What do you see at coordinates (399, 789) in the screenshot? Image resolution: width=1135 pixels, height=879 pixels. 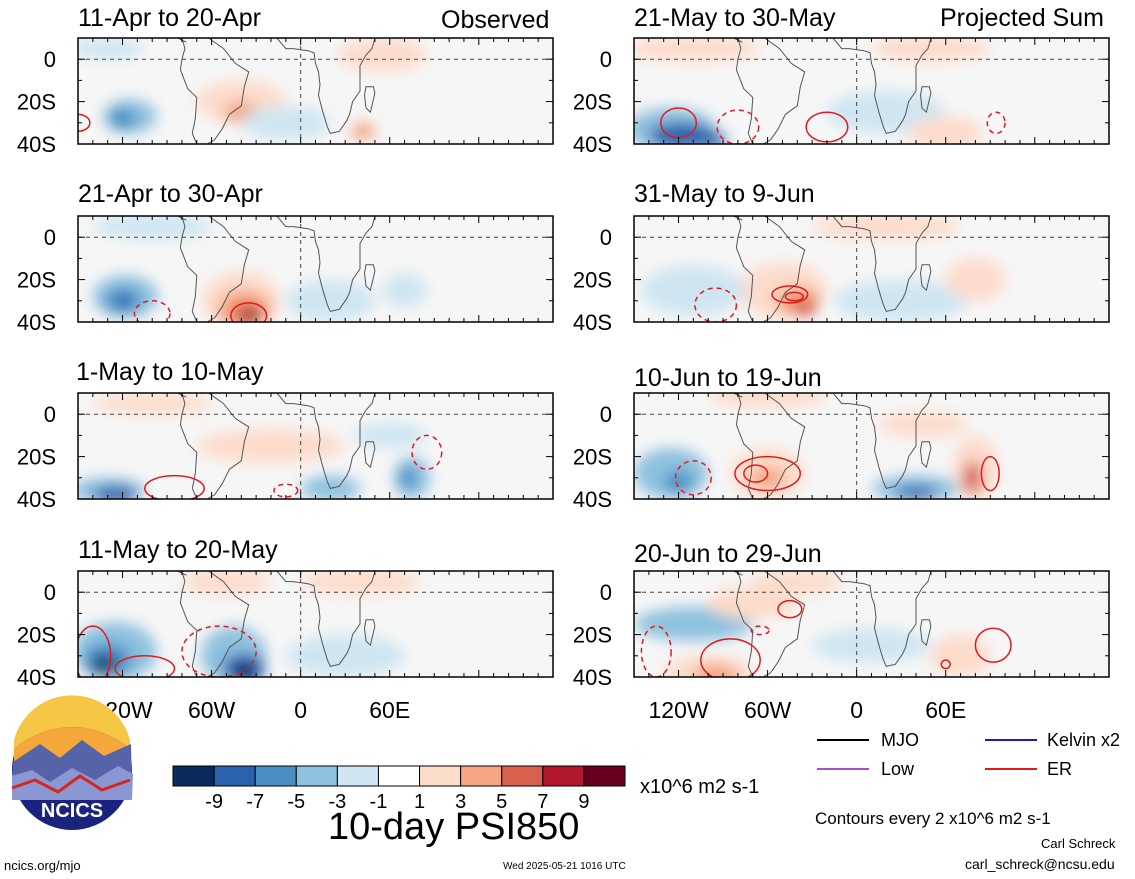 I see `colorbar: -9 -7 -5 -3 -1 1 3 5 7 9` at bounding box center [399, 789].